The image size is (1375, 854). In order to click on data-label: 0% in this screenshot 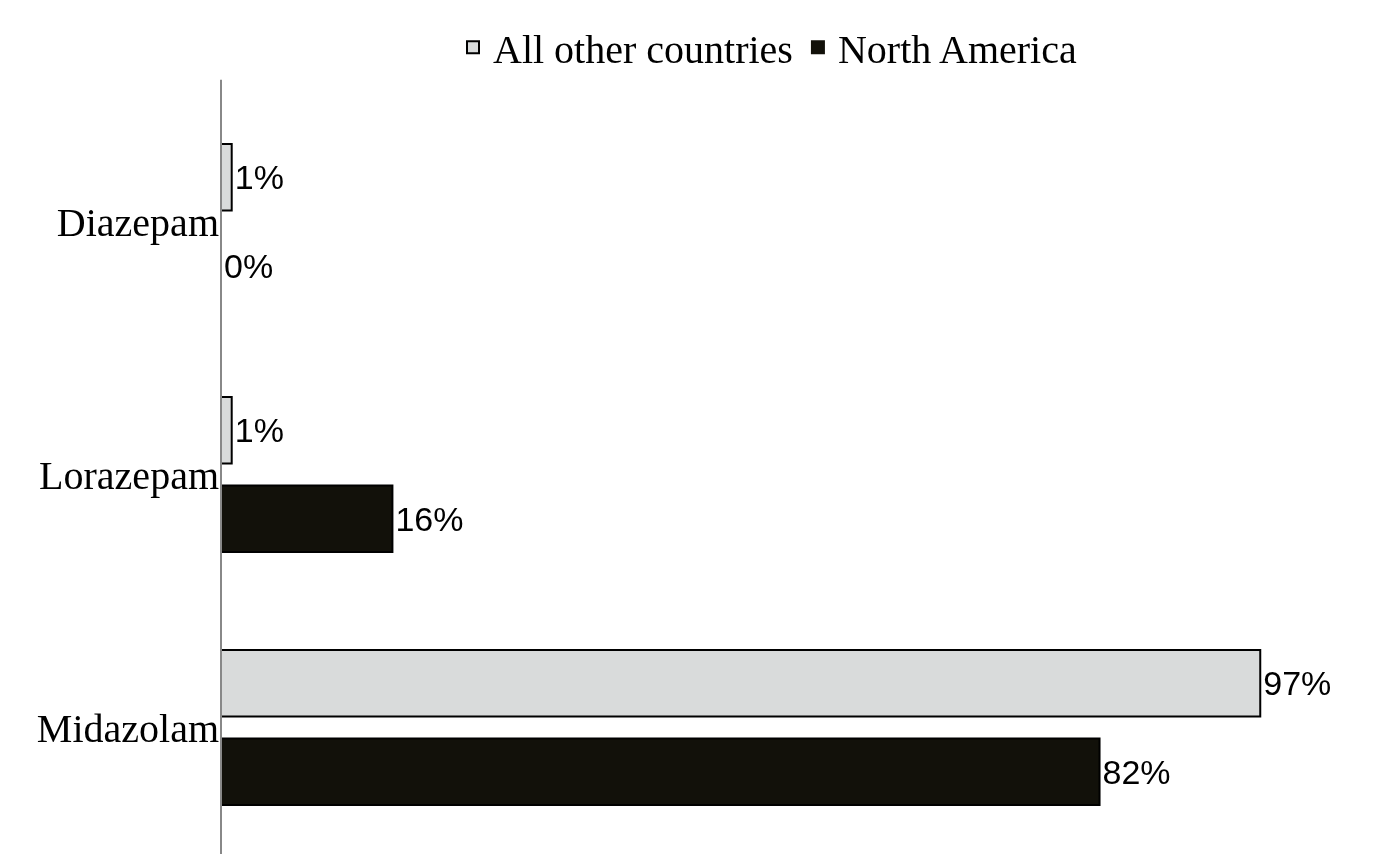, I will do `click(249, 265)`.